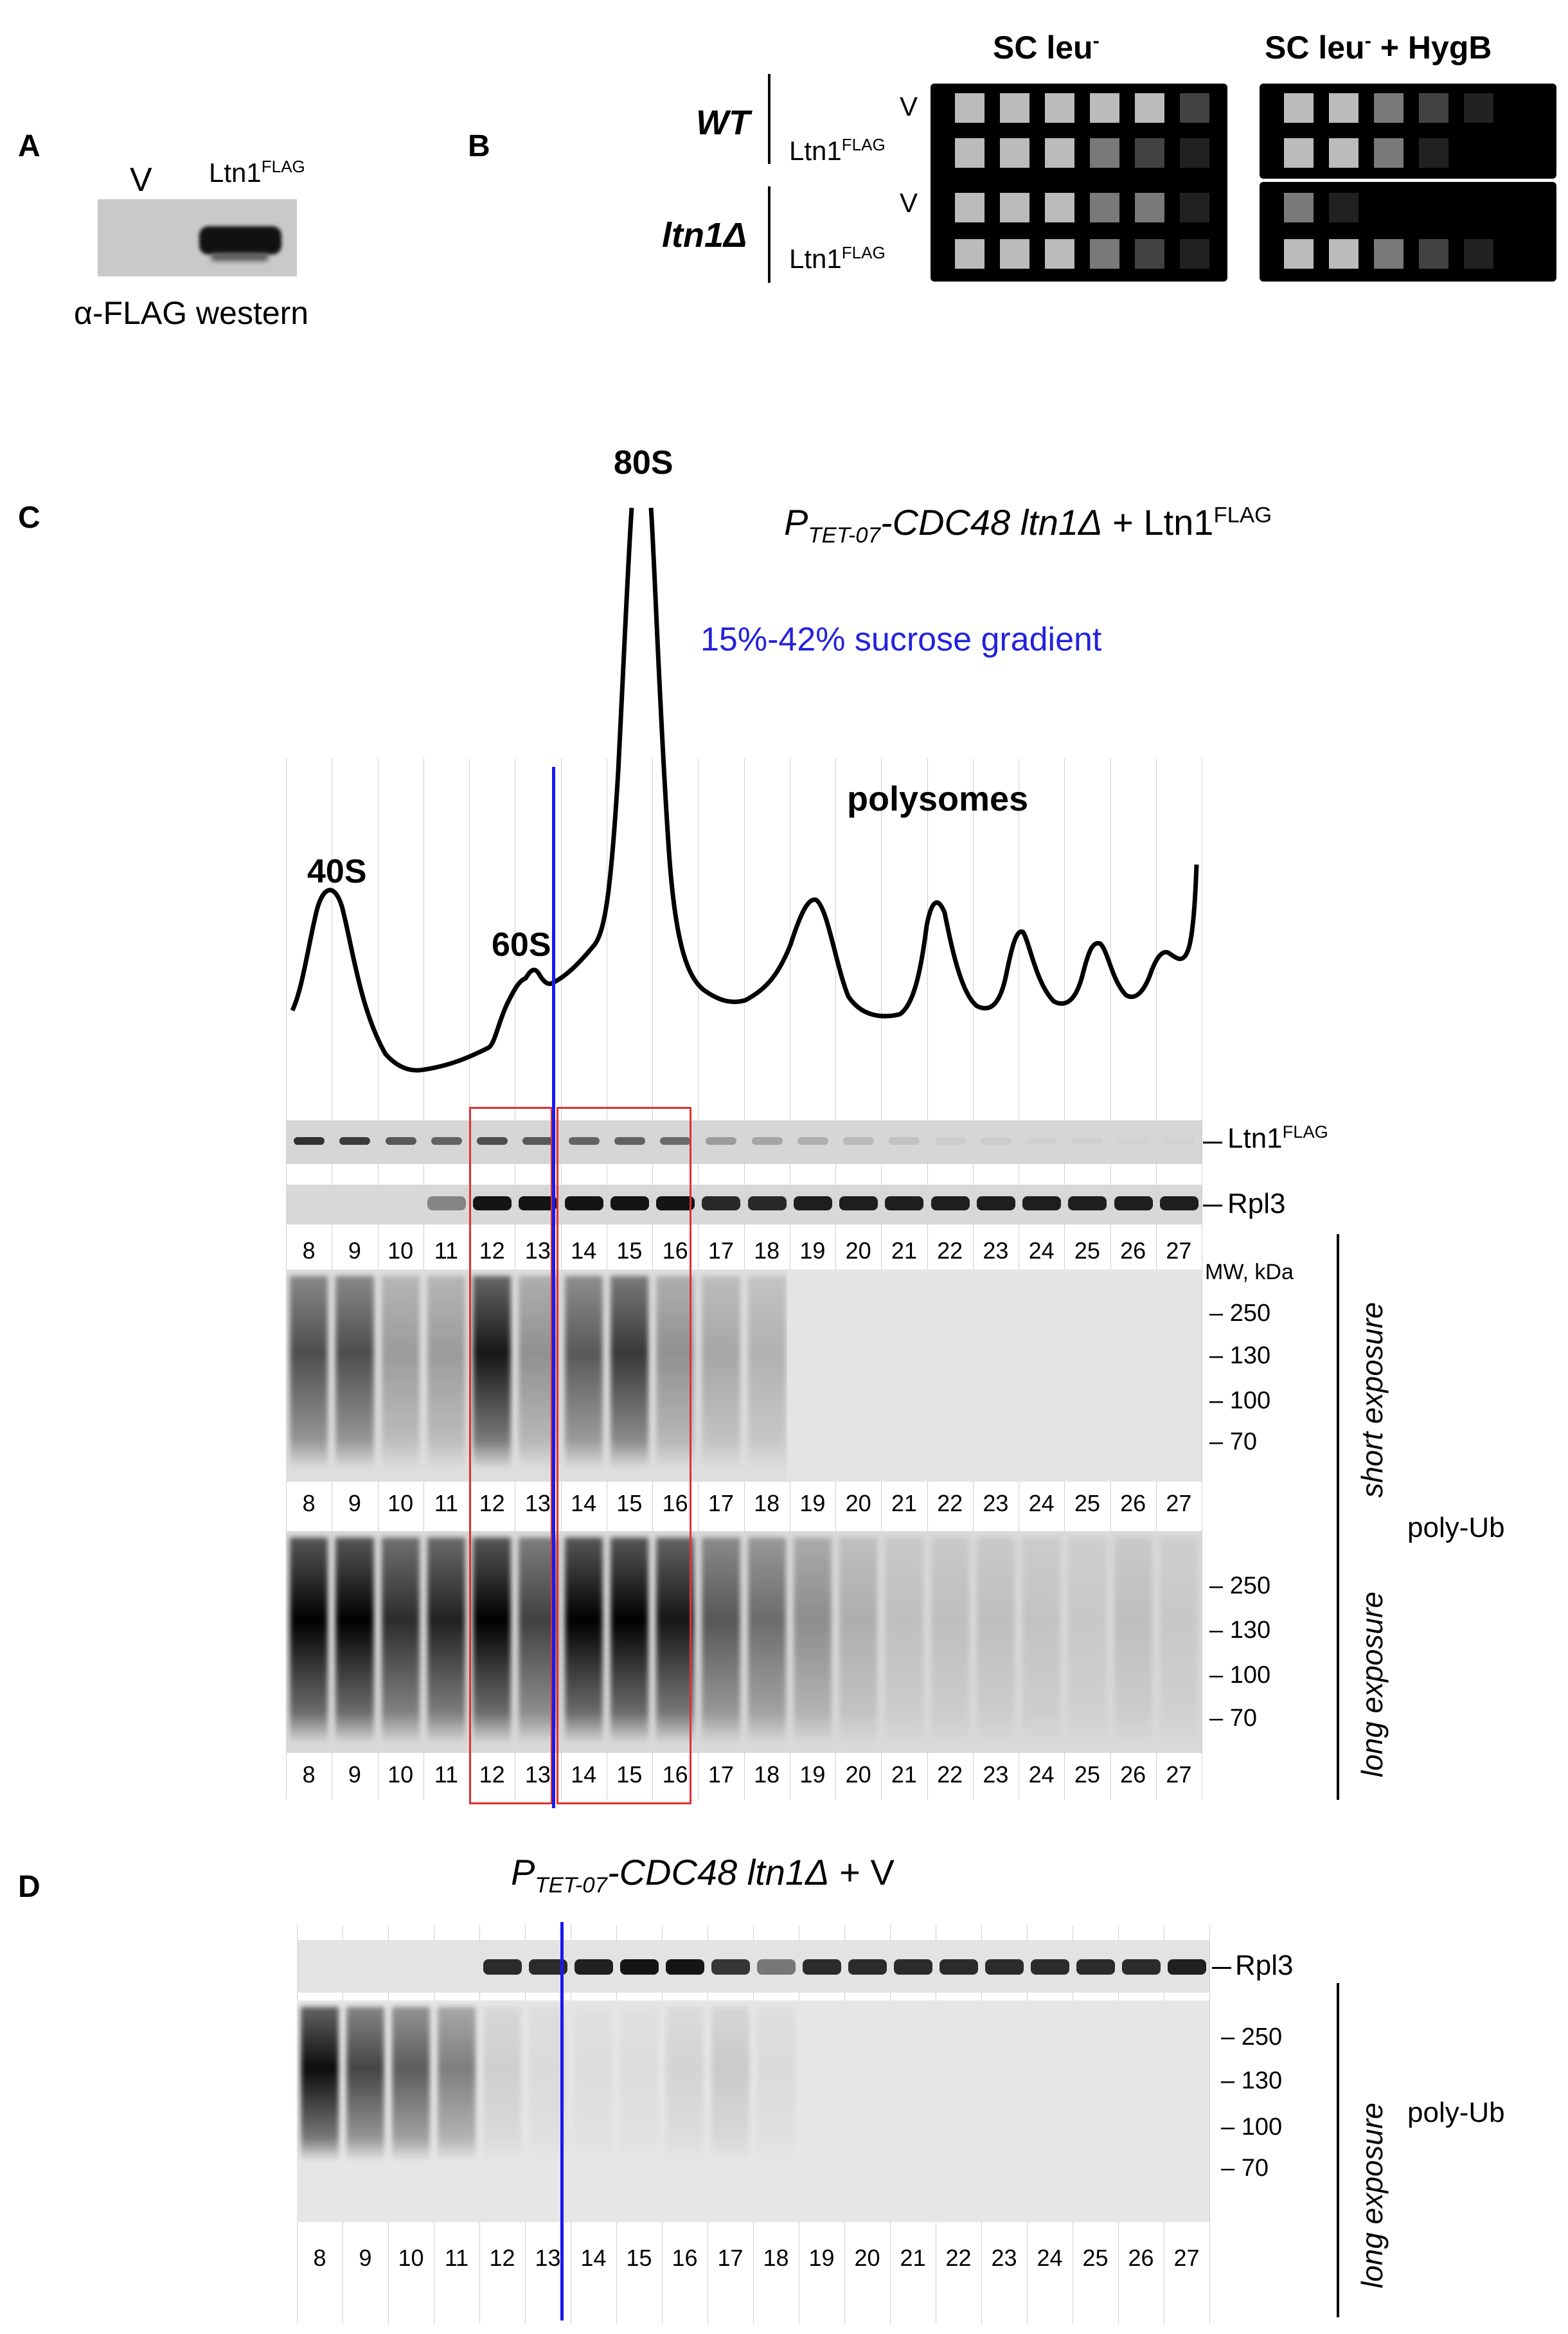  What do you see at coordinates (704, 236) in the screenshot?
I see `strain-ltn1-label: ltn1Δ` at bounding box center [704, 236].